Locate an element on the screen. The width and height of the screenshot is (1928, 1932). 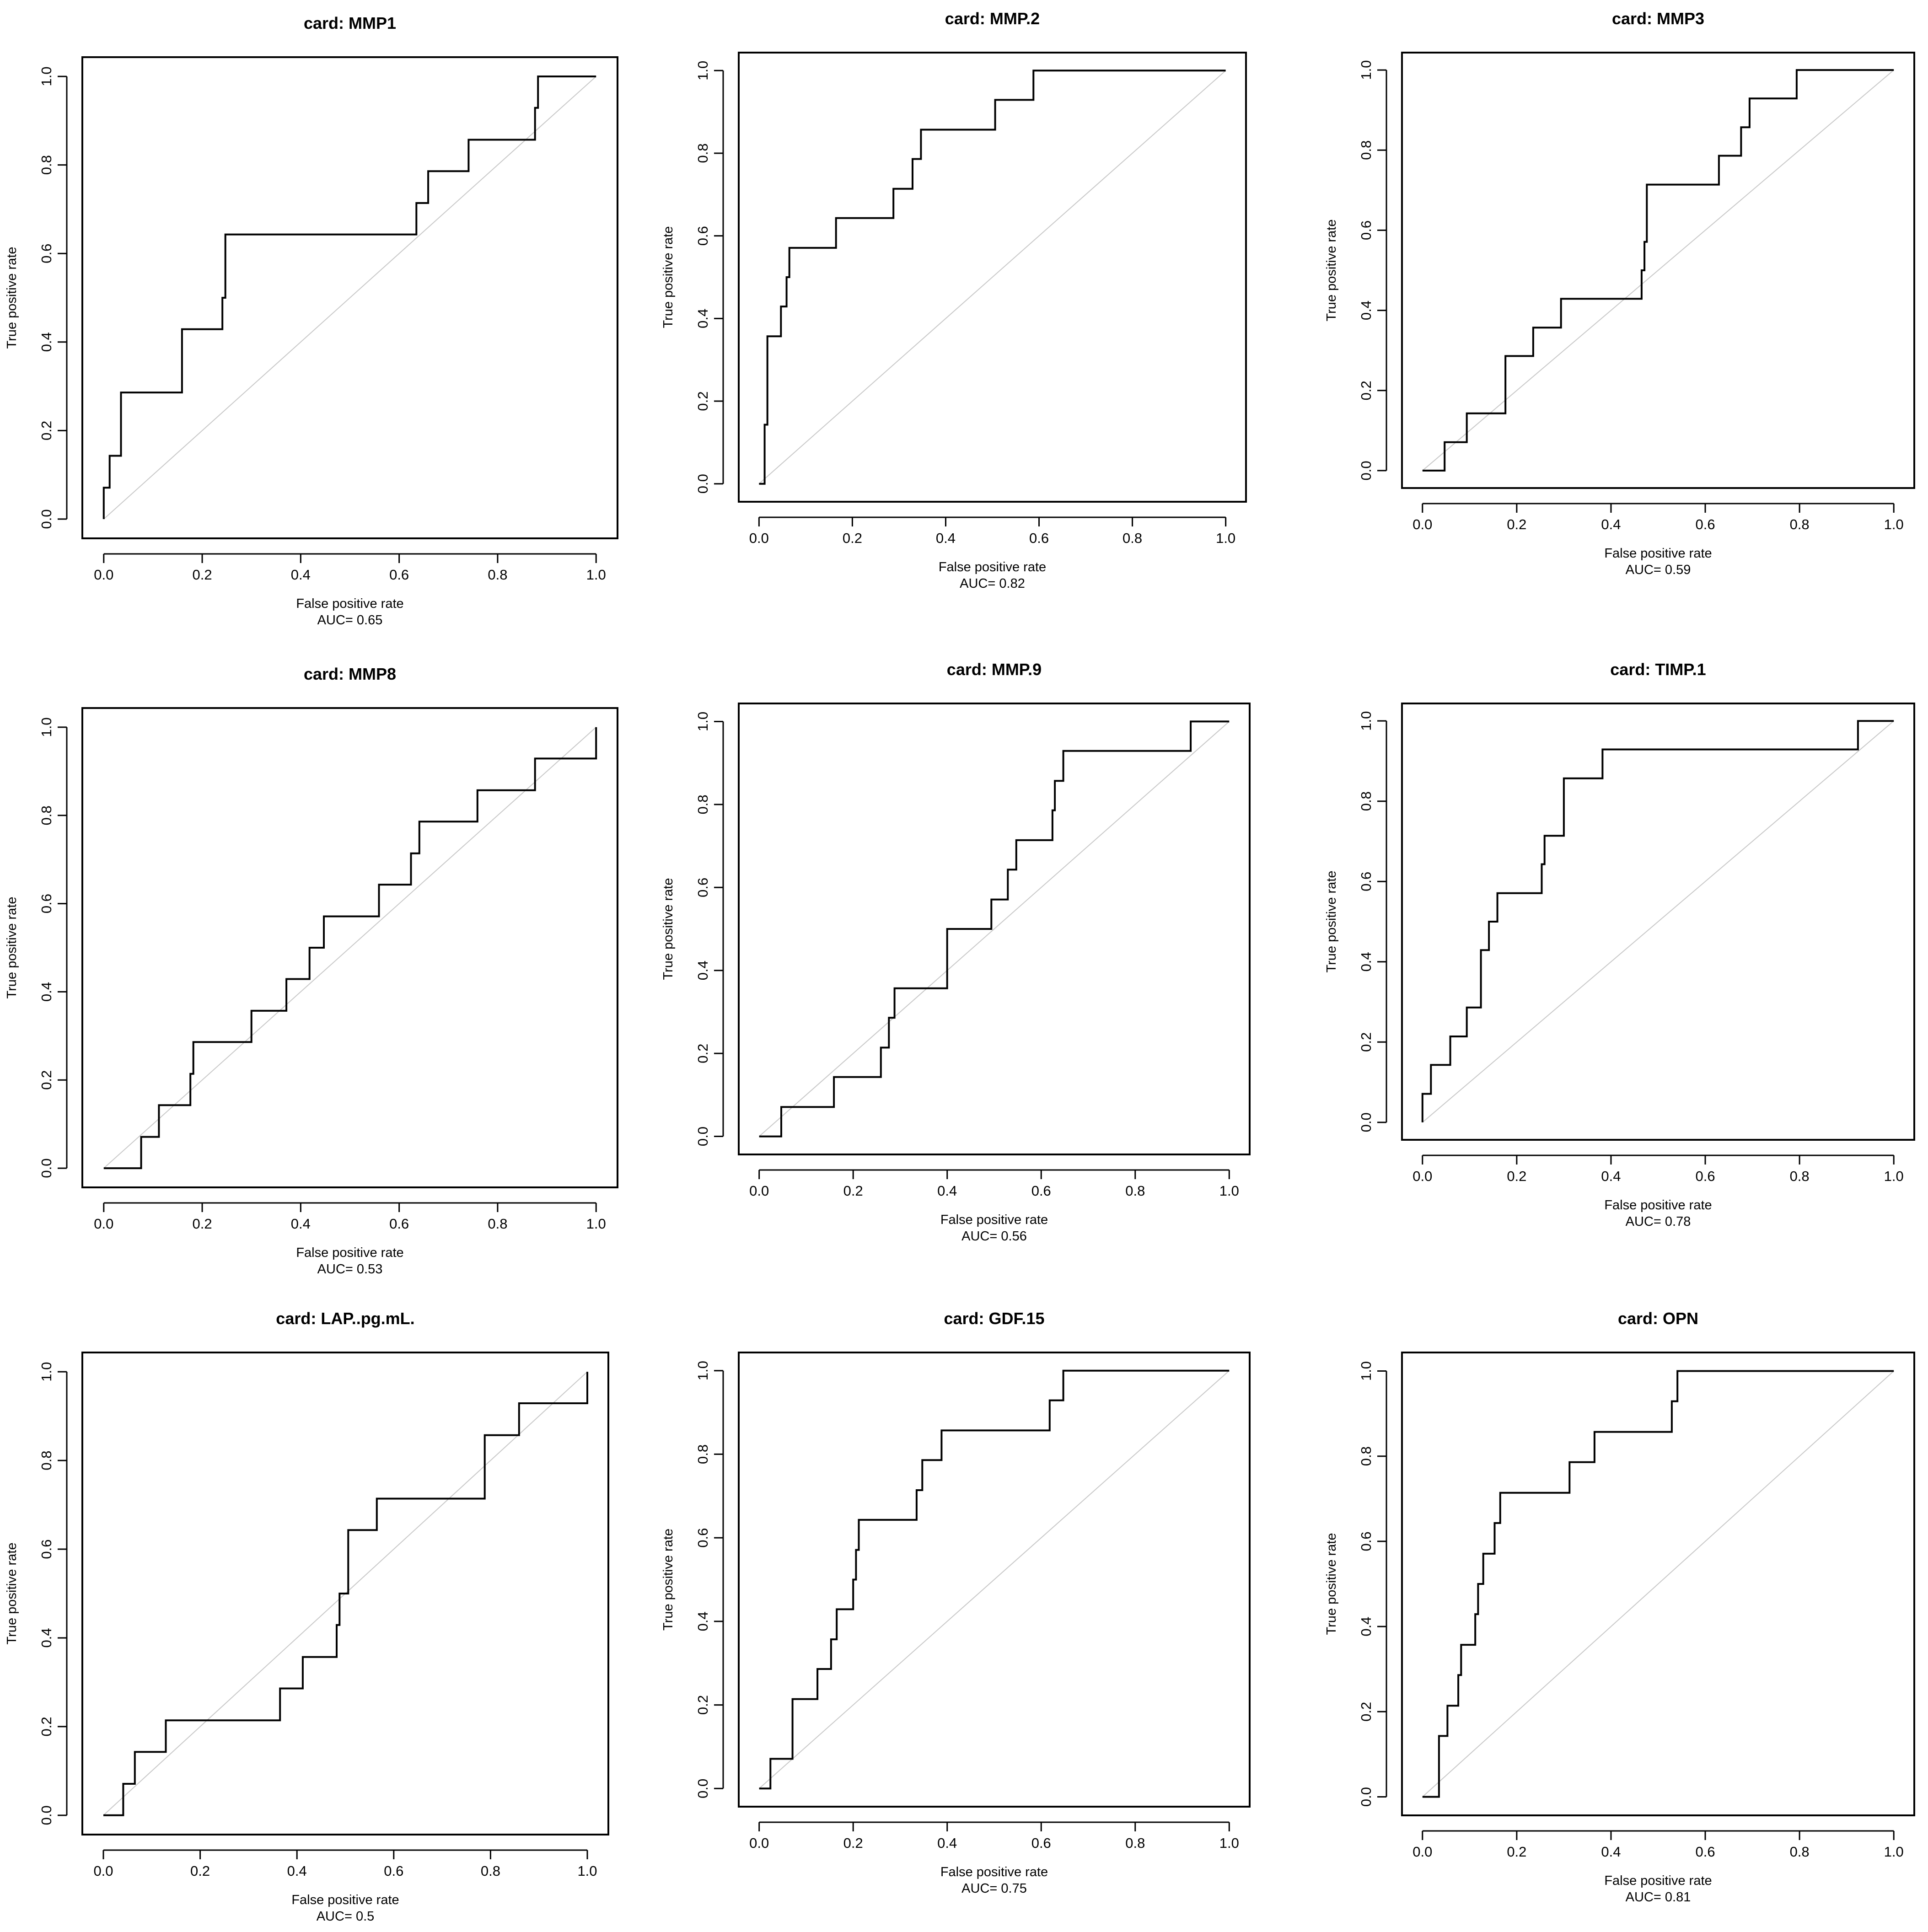
auc-label: AUC= 0.5 is located at coordinates (346, 1917).